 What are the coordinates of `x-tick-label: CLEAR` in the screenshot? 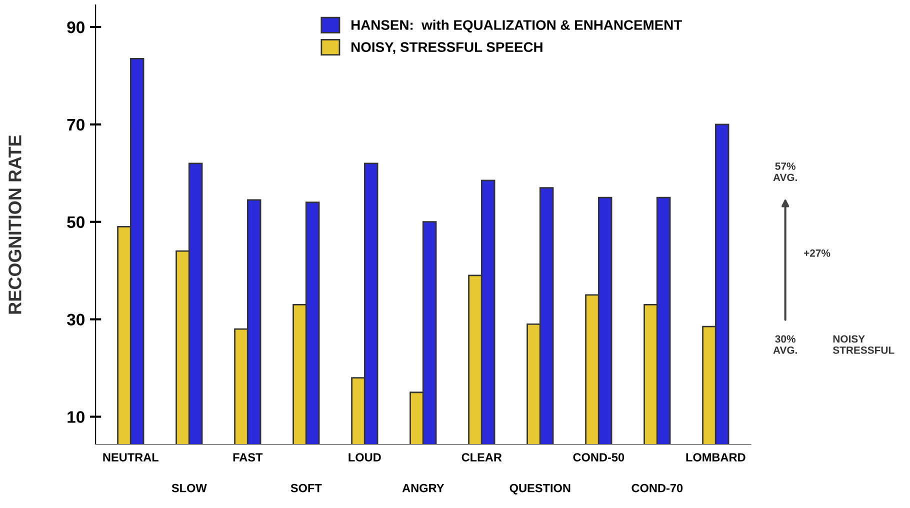 It's located at (482, 457).